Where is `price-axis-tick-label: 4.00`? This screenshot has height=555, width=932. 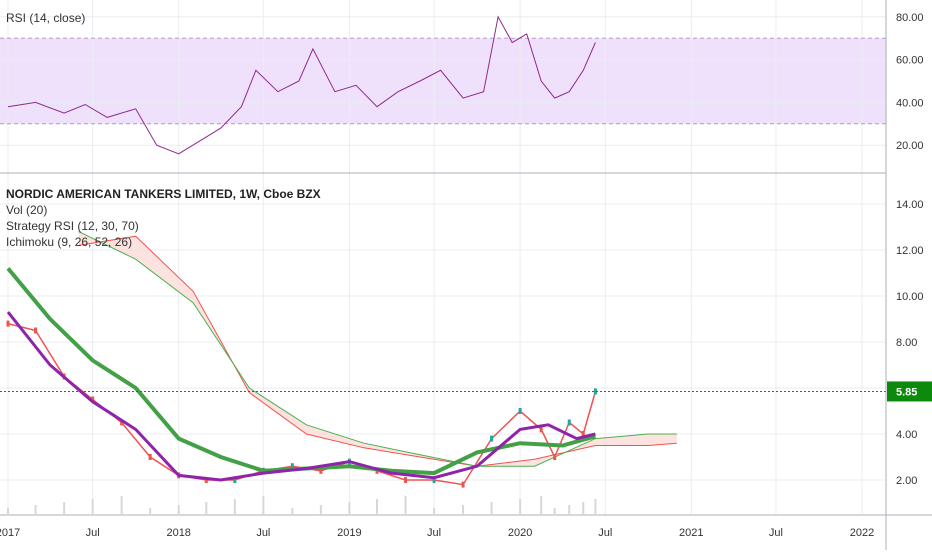
price-axis-tick-label: 4.00 is located at coordinates (906, 435).